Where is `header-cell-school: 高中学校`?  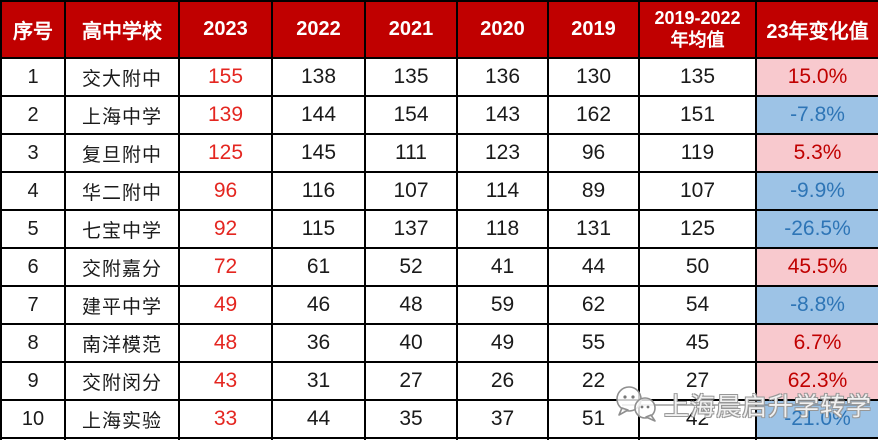 header-cell-school: 高中学校 is located at coordinates (122, 29).